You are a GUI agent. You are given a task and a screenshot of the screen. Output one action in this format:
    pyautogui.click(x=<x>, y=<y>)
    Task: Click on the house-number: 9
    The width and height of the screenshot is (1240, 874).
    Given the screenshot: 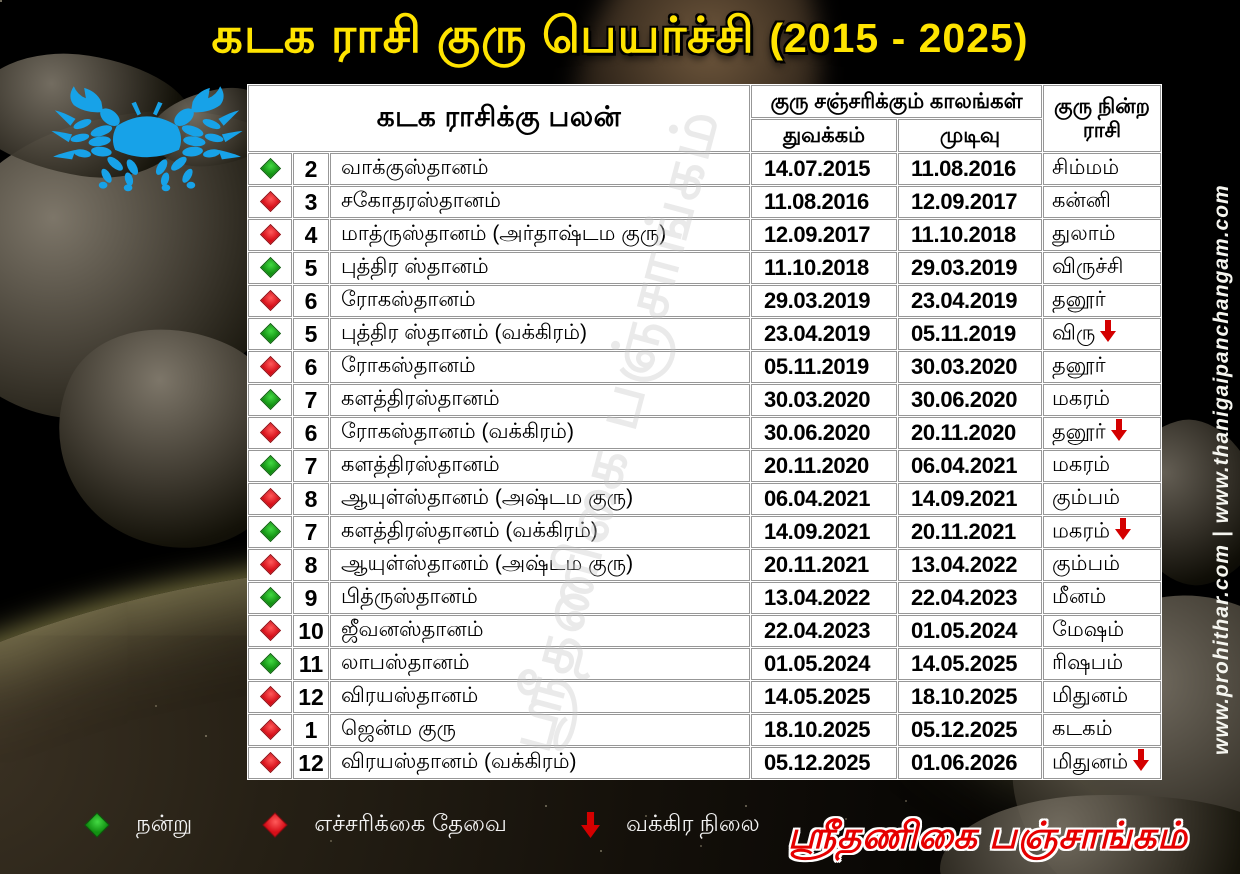 What is the action you would take?
    pyautogui.click(x=311, y=598)
    